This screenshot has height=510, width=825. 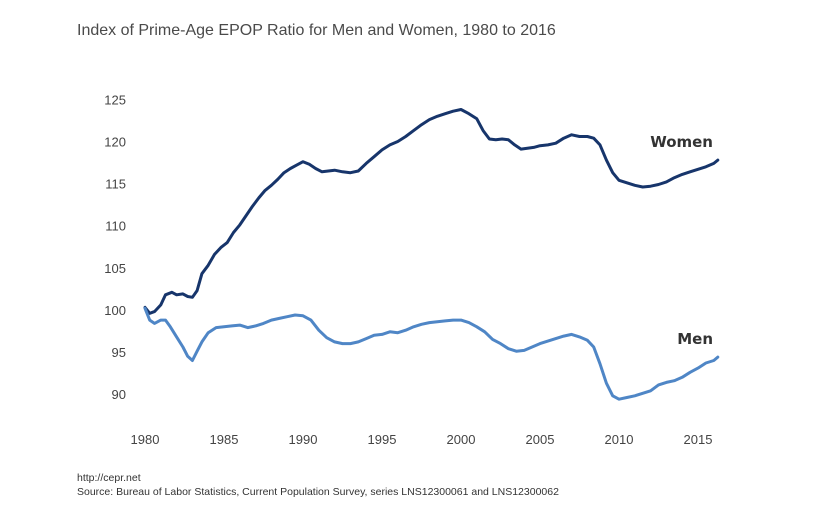 I want to click on x-tick-label: 2005, so click(x=540, y=439).